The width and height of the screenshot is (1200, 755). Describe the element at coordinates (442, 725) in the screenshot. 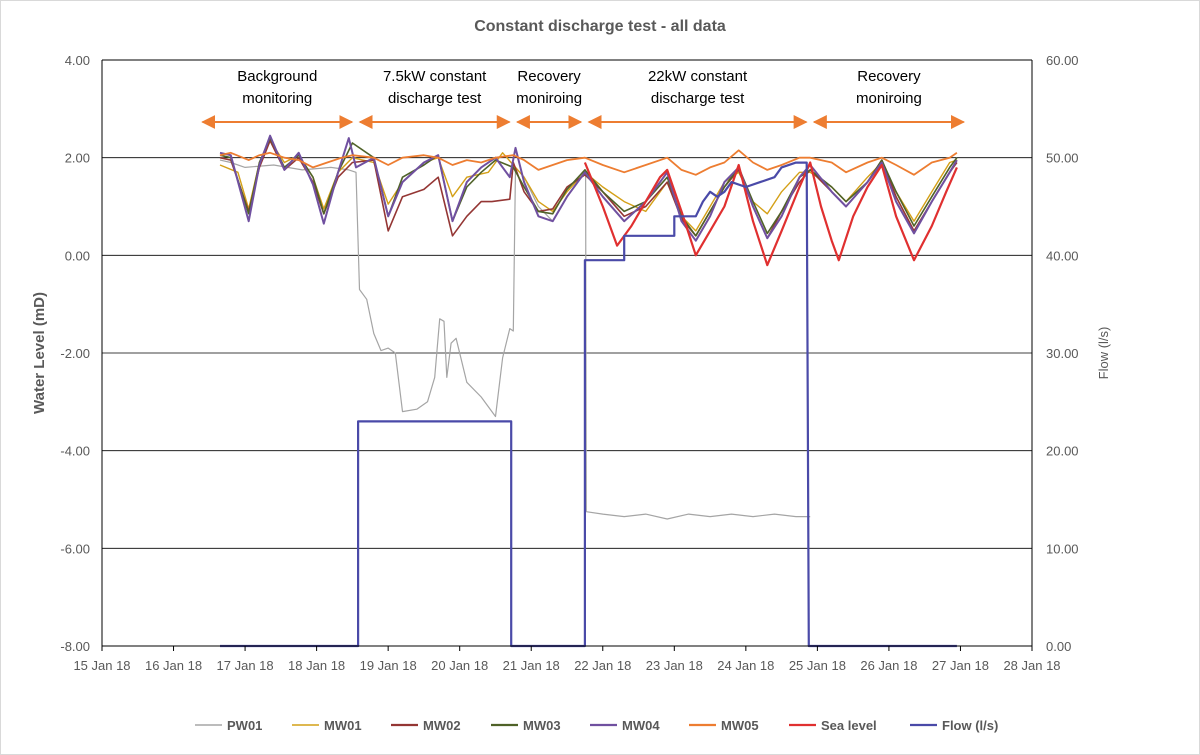

I see `legend-label: MW02` at that location.